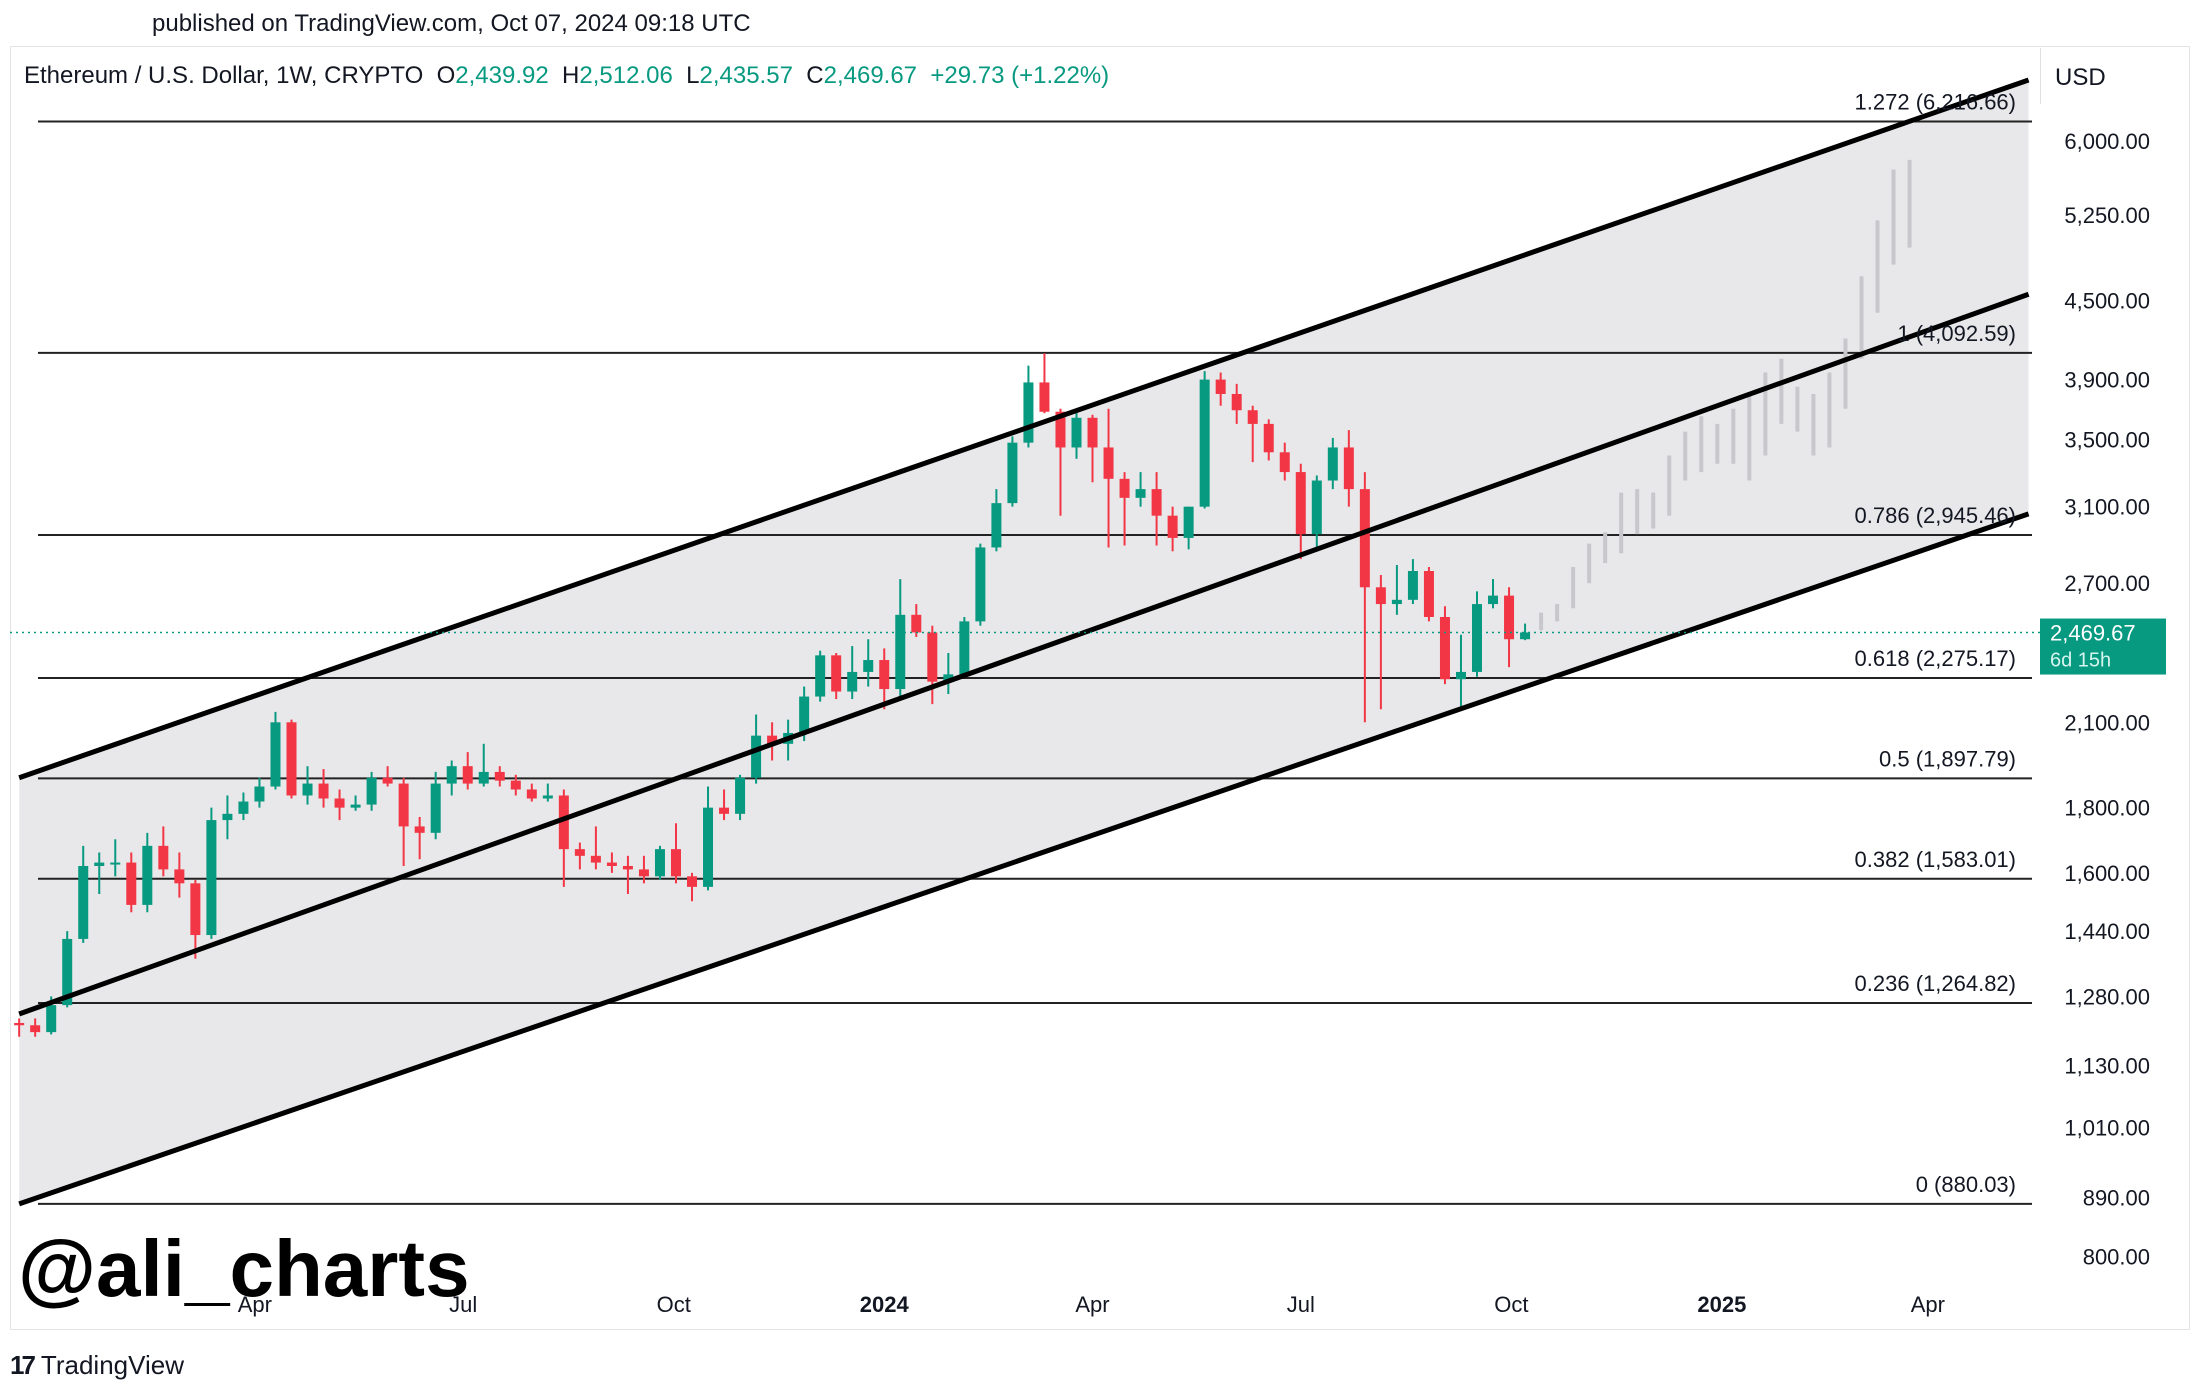  I want to click on tradingview-logo-icon: 17, so click(23, 1365).